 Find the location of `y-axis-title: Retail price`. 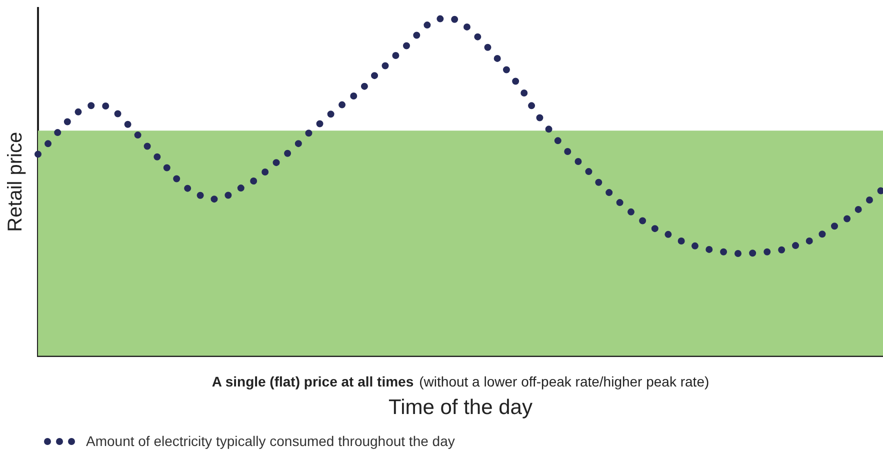

y-axis-title: Retail price is located at coordinates (15, 182).